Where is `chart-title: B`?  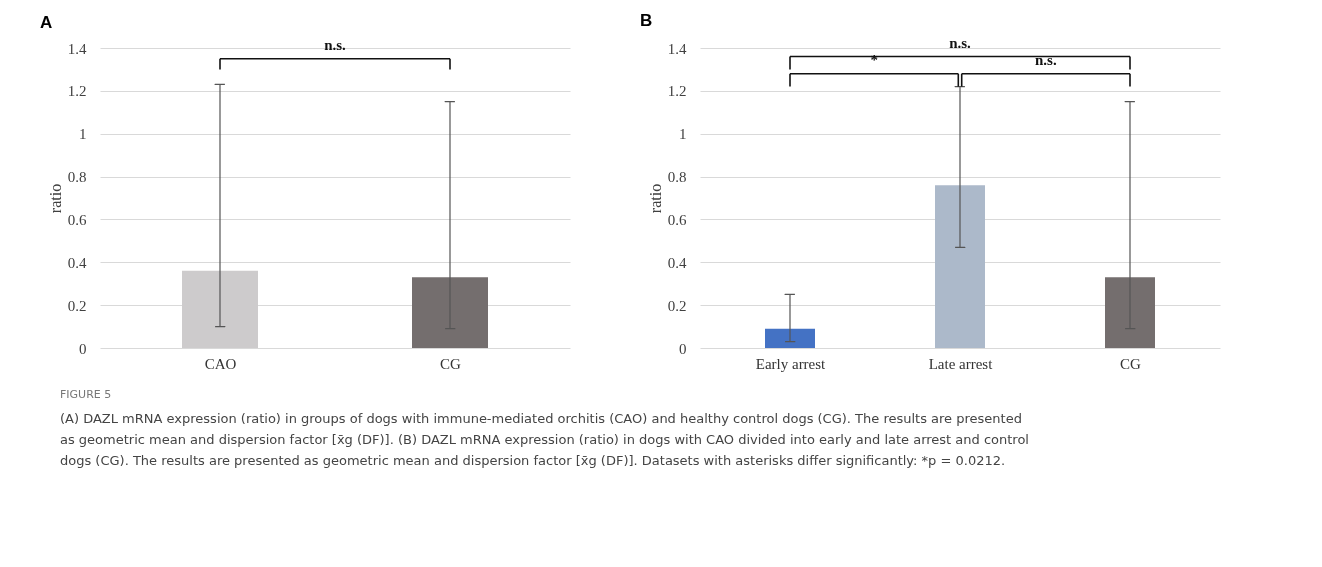 chart-title: B is located at coordinates (646, 21).